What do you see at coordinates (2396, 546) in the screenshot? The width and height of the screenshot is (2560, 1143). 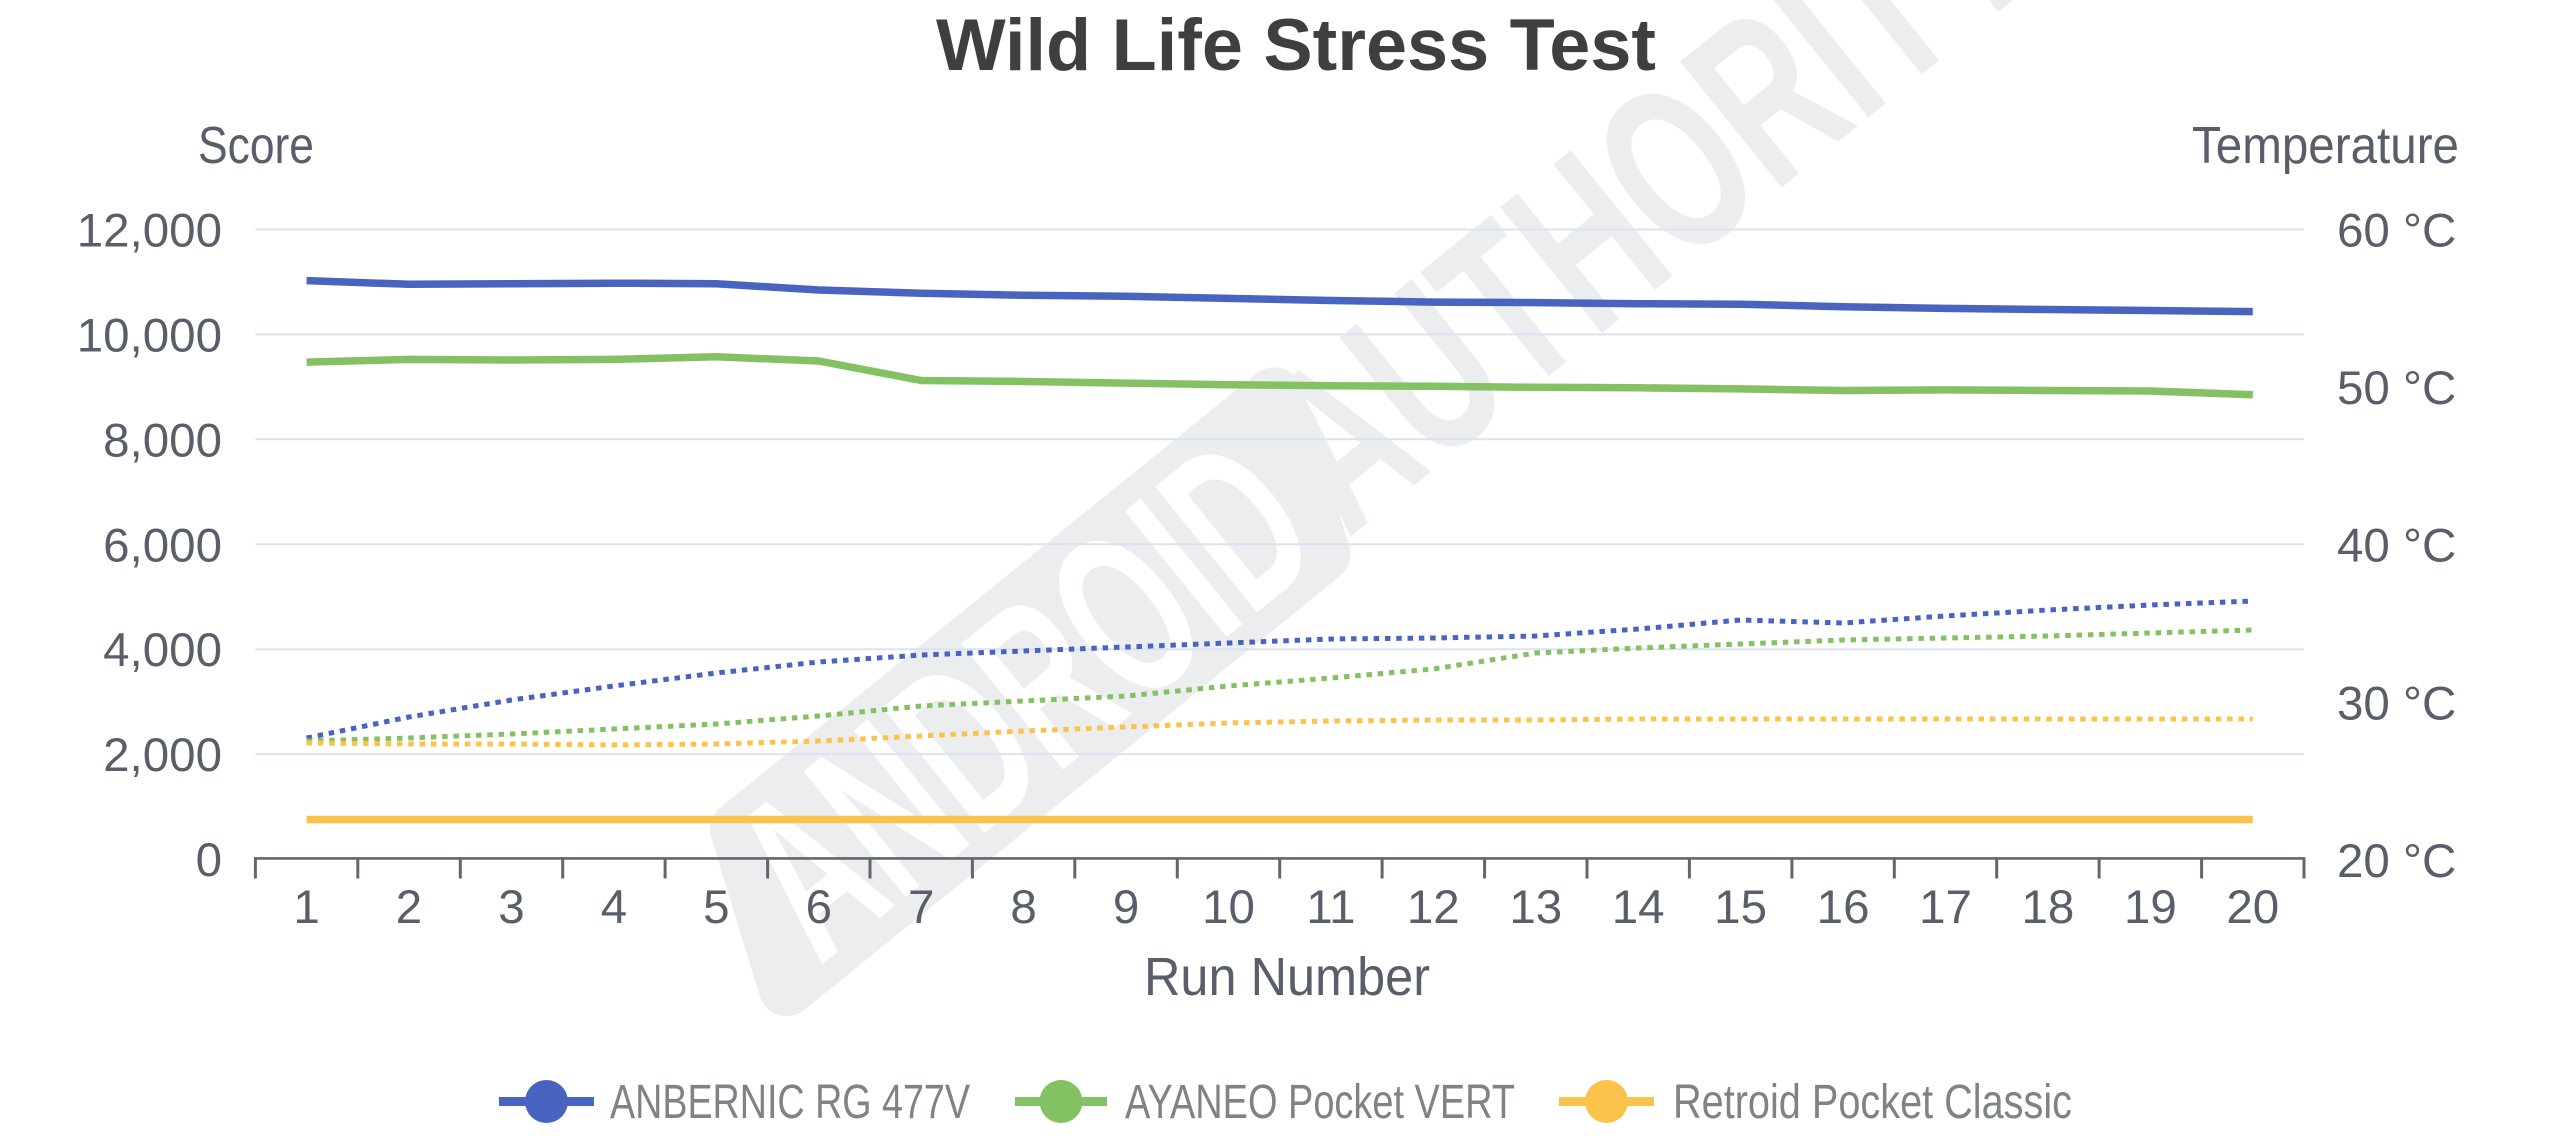 I see `svg-text: 40 °C` at bounding box center [2396, 546].